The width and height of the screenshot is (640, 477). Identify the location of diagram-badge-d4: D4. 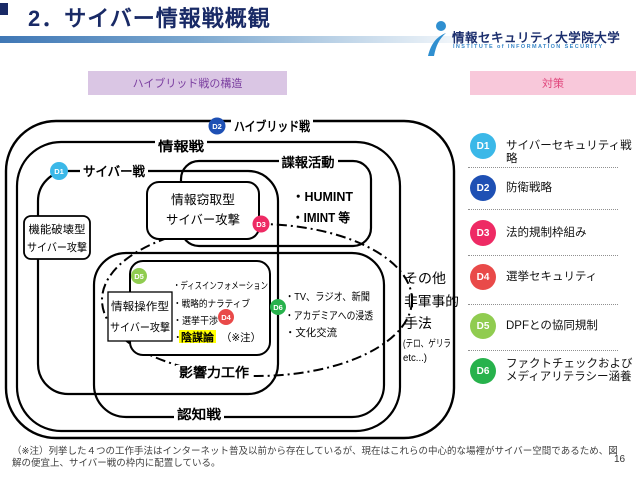
(226, 317).